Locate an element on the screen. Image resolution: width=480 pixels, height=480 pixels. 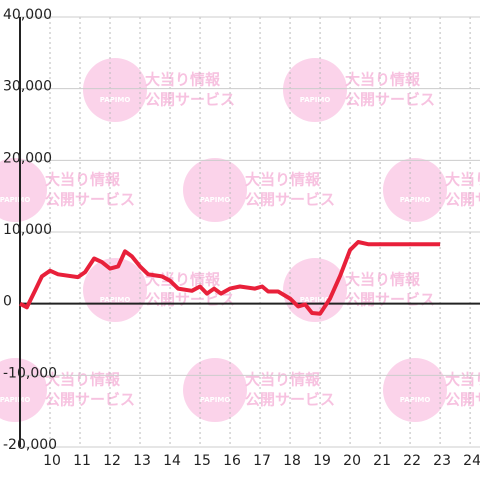
y-tick-label: 0 is located at coordinates (7, 302).